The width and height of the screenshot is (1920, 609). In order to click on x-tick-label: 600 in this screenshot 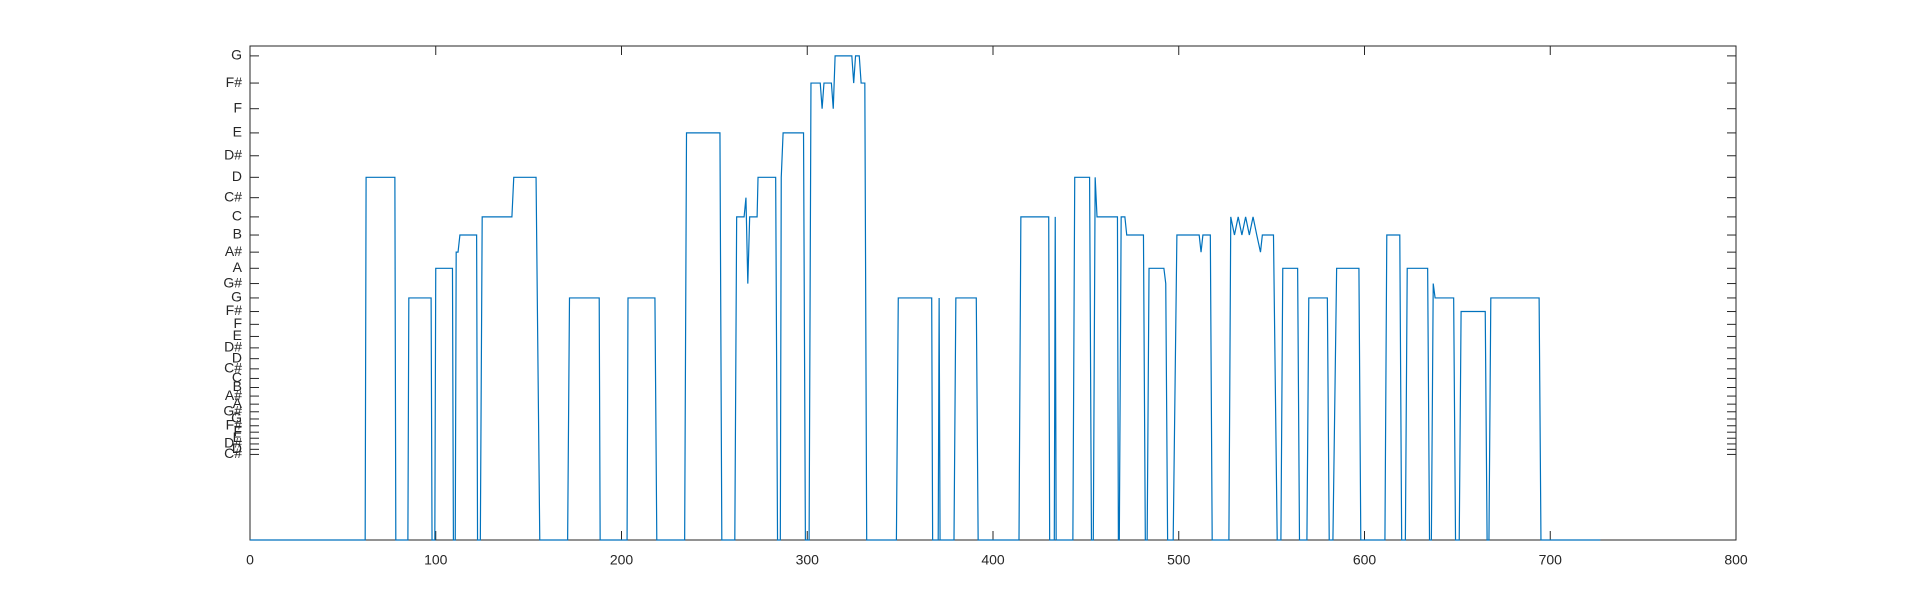, I will do `click(1365, 560)`.